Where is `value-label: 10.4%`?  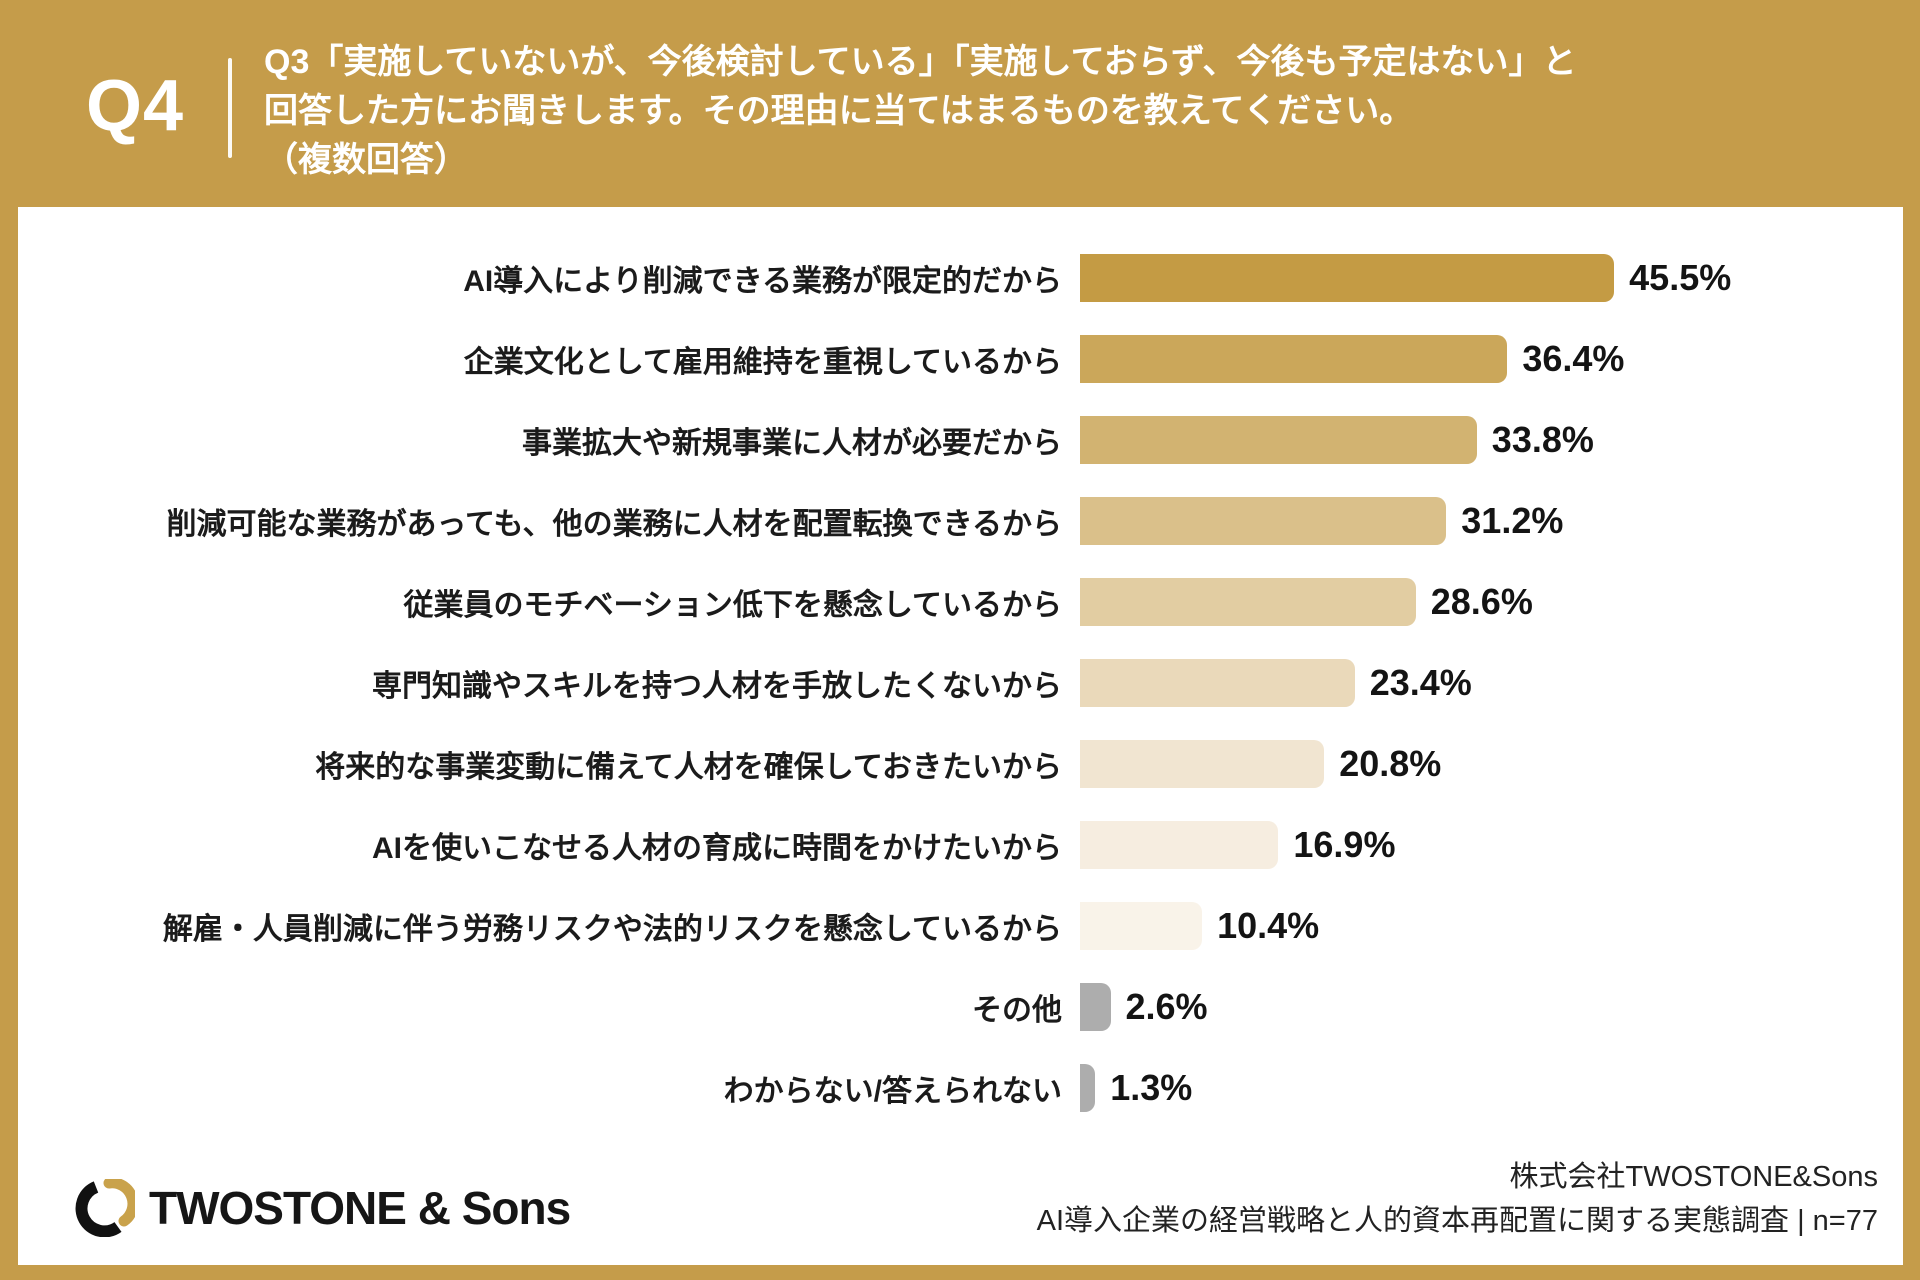 value-label: 10.4% is located at coordinates (1268, 925).